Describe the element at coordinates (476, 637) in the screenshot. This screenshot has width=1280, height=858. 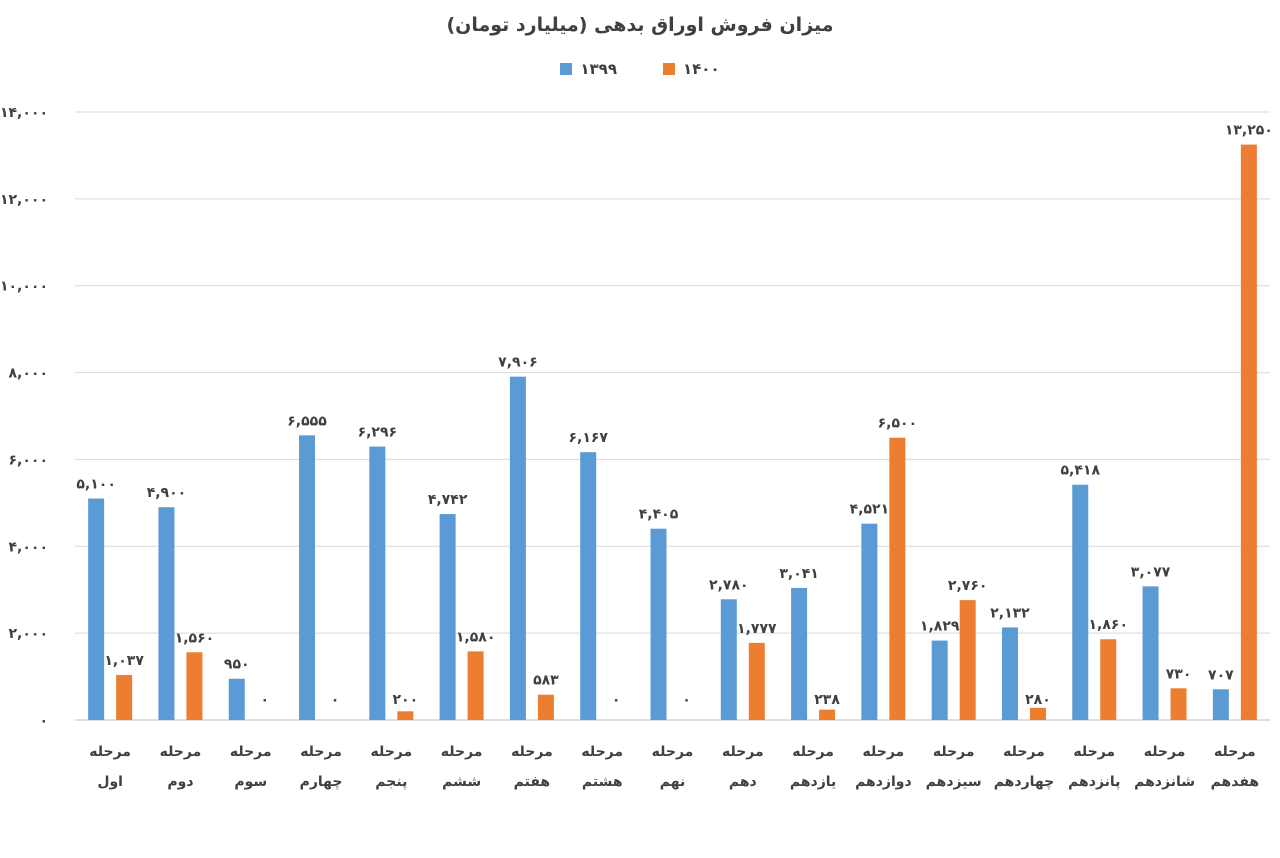
I see `data-label-1400-6: ۱,۵۸۰` at that location.